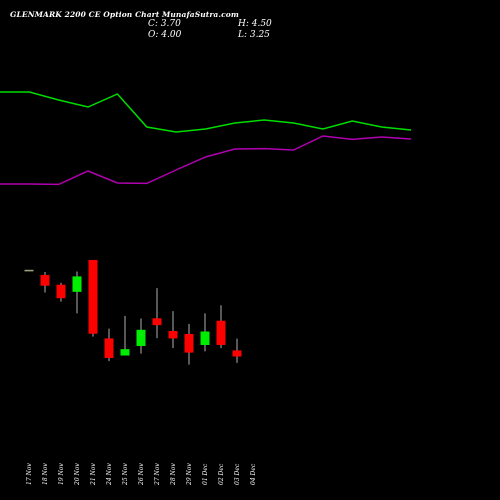 Image resolution: width=500 pixels, height=500 pixels. What do you see at coordinates (125, 474) in the screenshot?
I see `x-tick-label: 25 Nov` at bounding box center [125, 474].